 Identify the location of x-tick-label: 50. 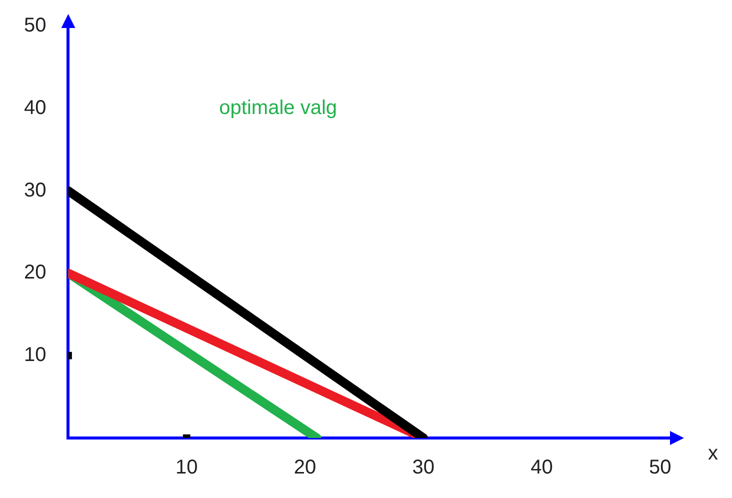
(660, 467).